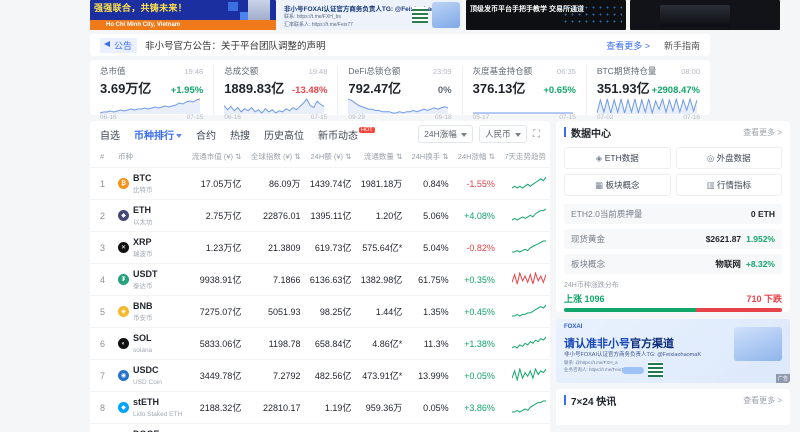 The image size is (800, 432). I want to click on tab-币种排行: 币种排行, so click(158, 134).